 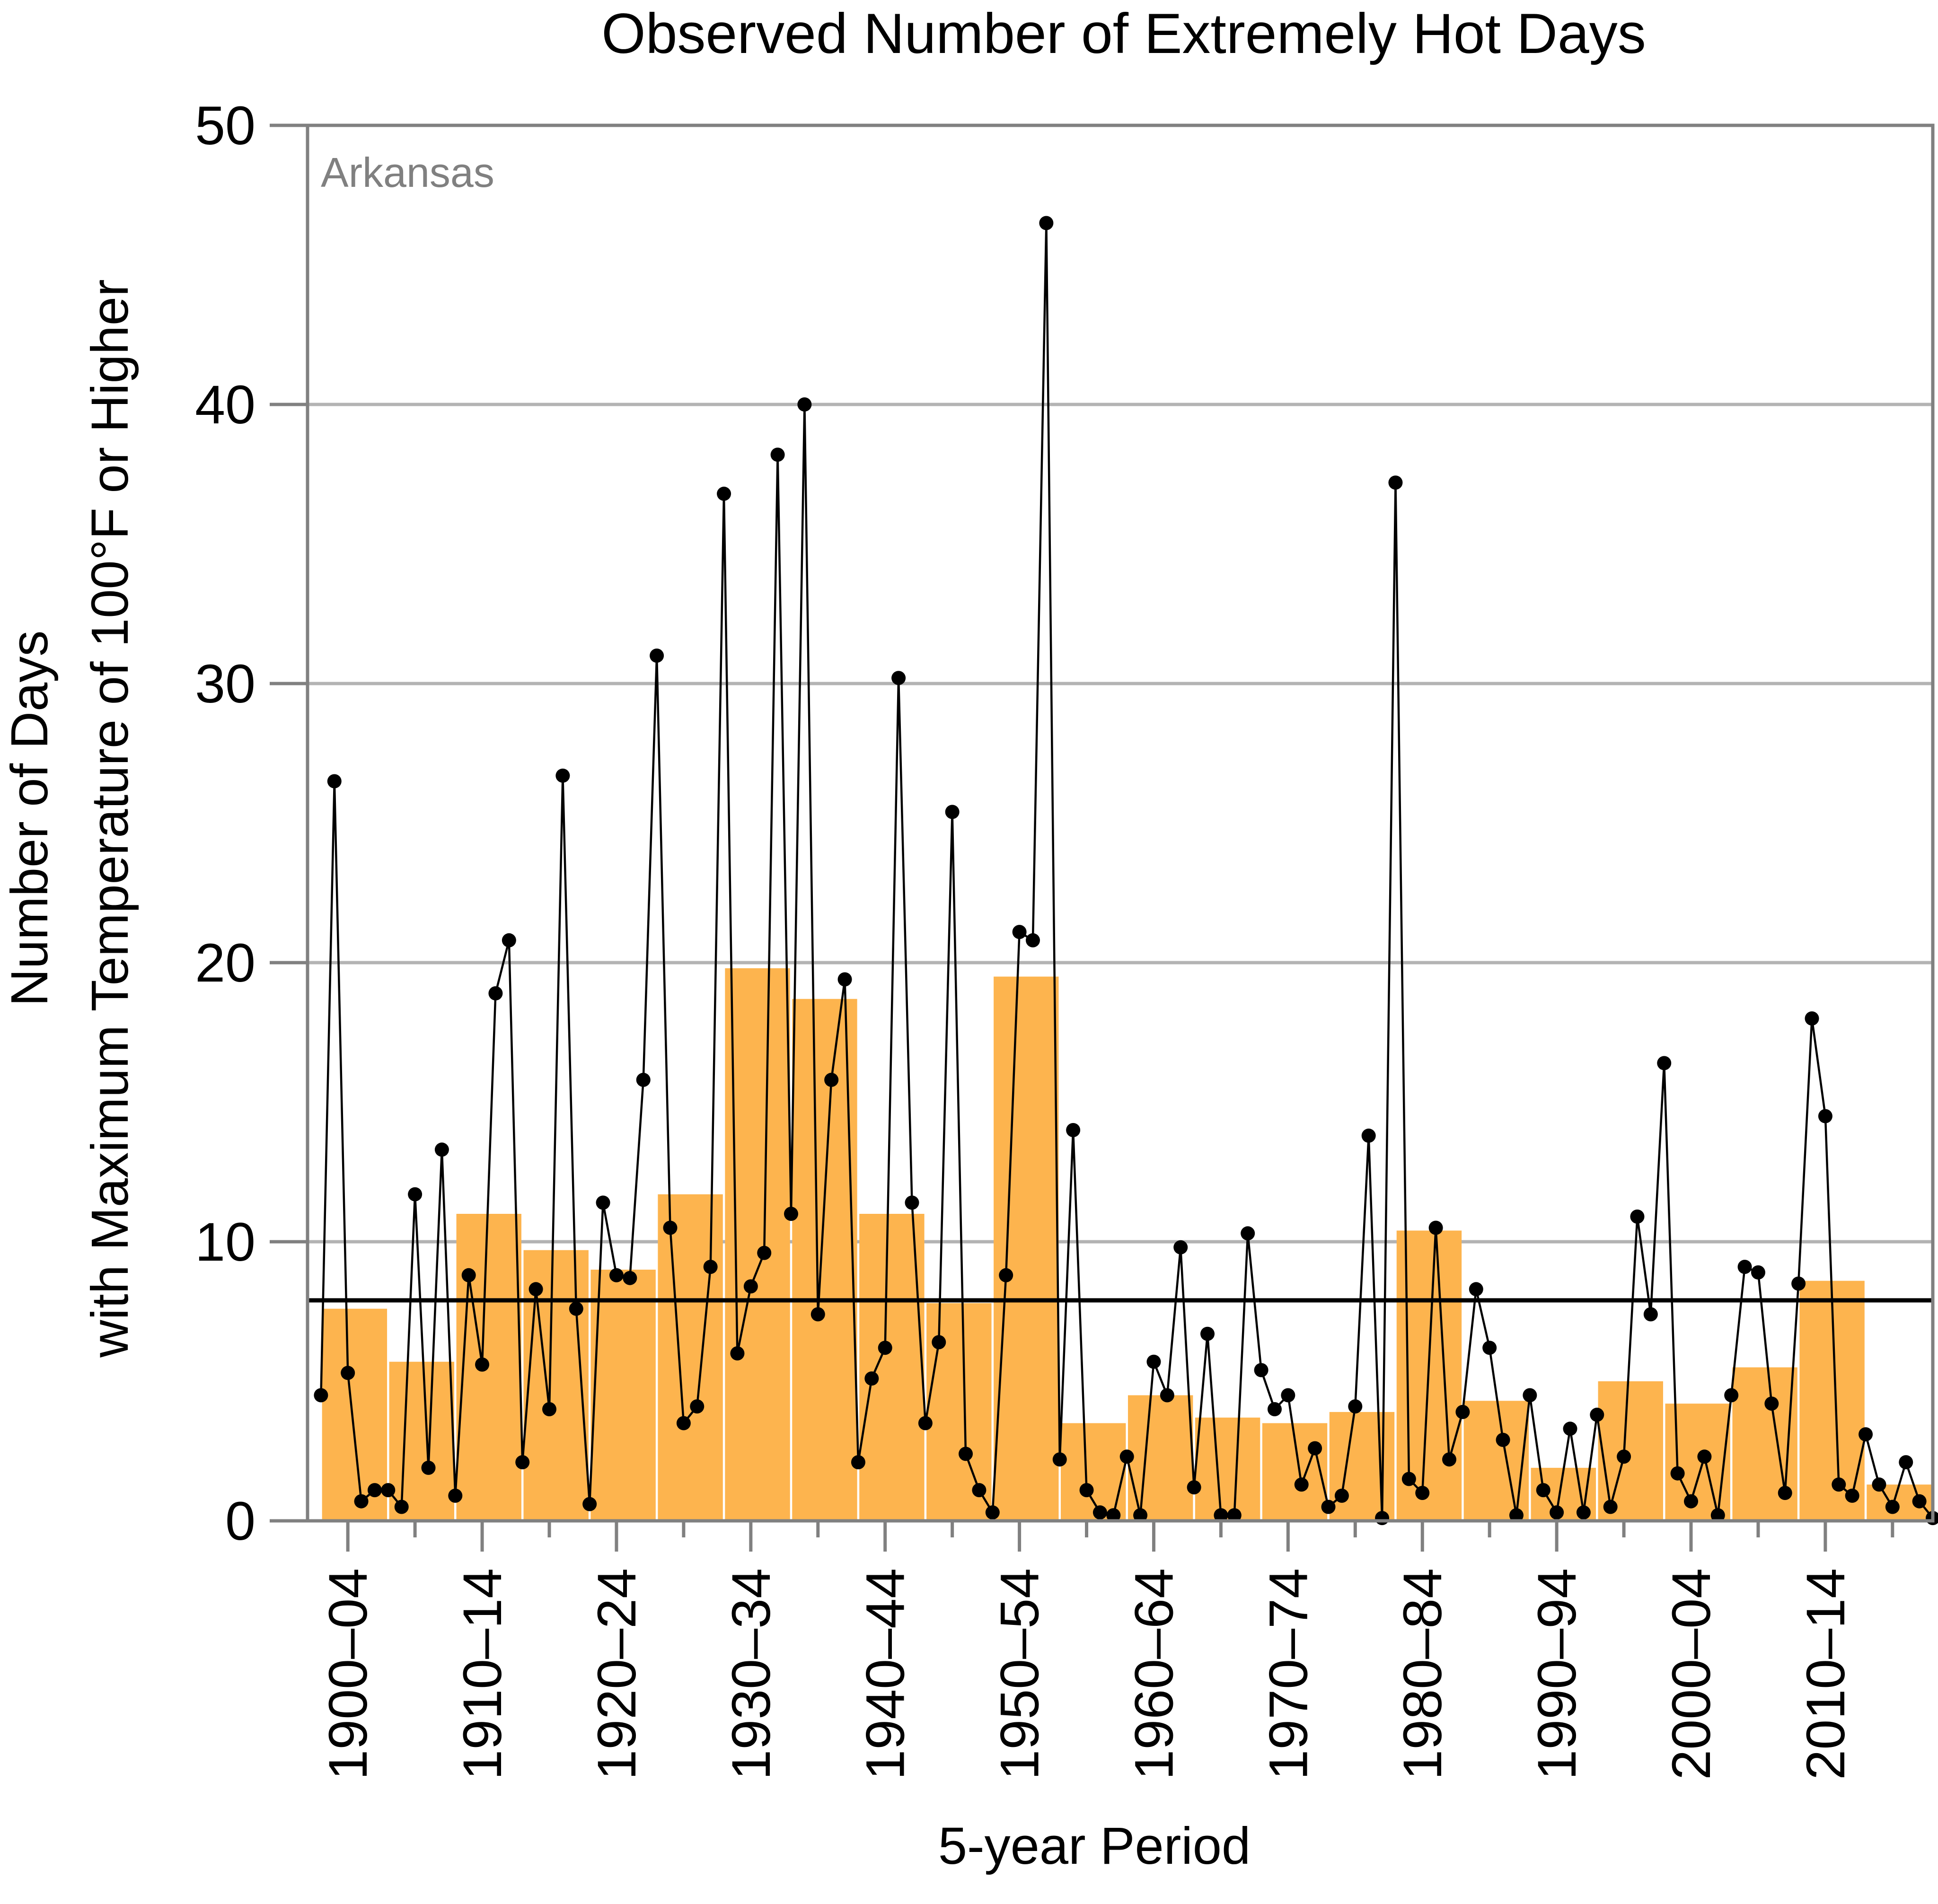 I want to click on y-tick-label: 40, so click(x=225, y=405).